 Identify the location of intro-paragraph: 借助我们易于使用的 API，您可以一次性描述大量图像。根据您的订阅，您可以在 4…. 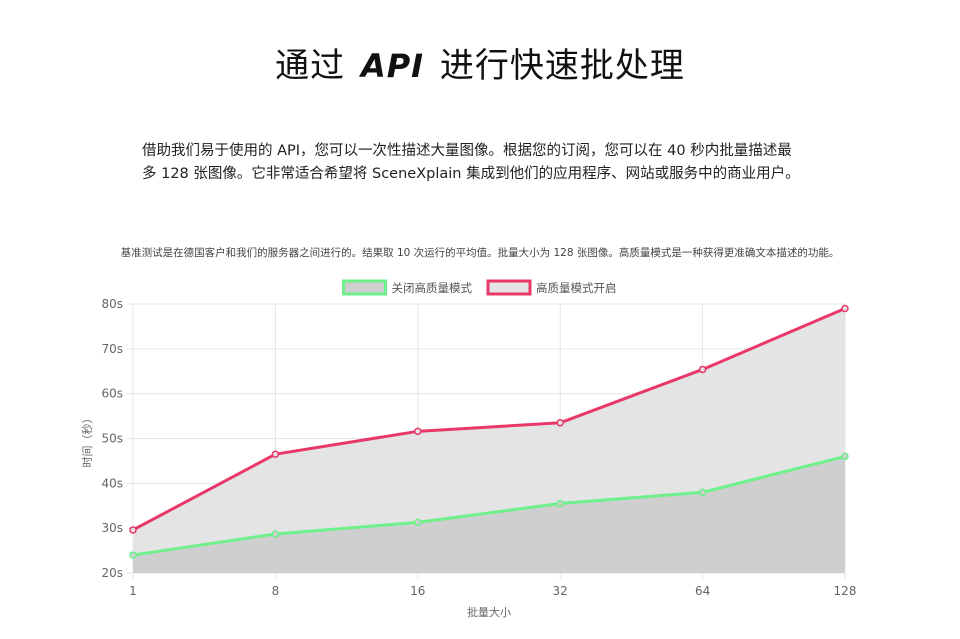
(482, 163).